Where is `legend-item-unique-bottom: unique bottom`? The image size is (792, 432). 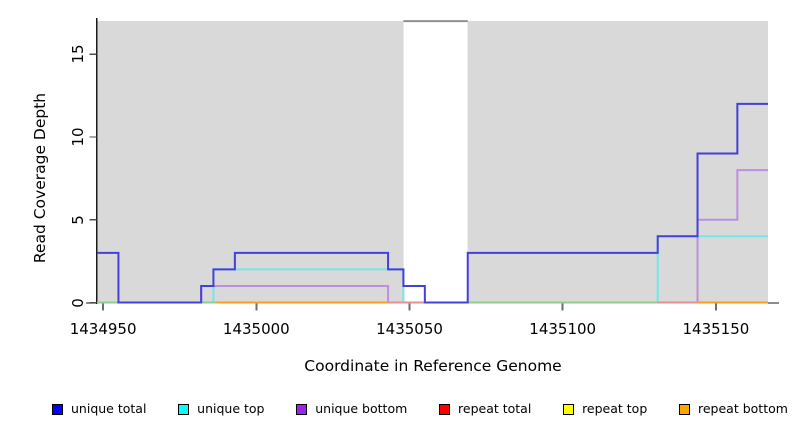
legend-item-unique-bottom: unique bottom is located at coordinates (352, 408).